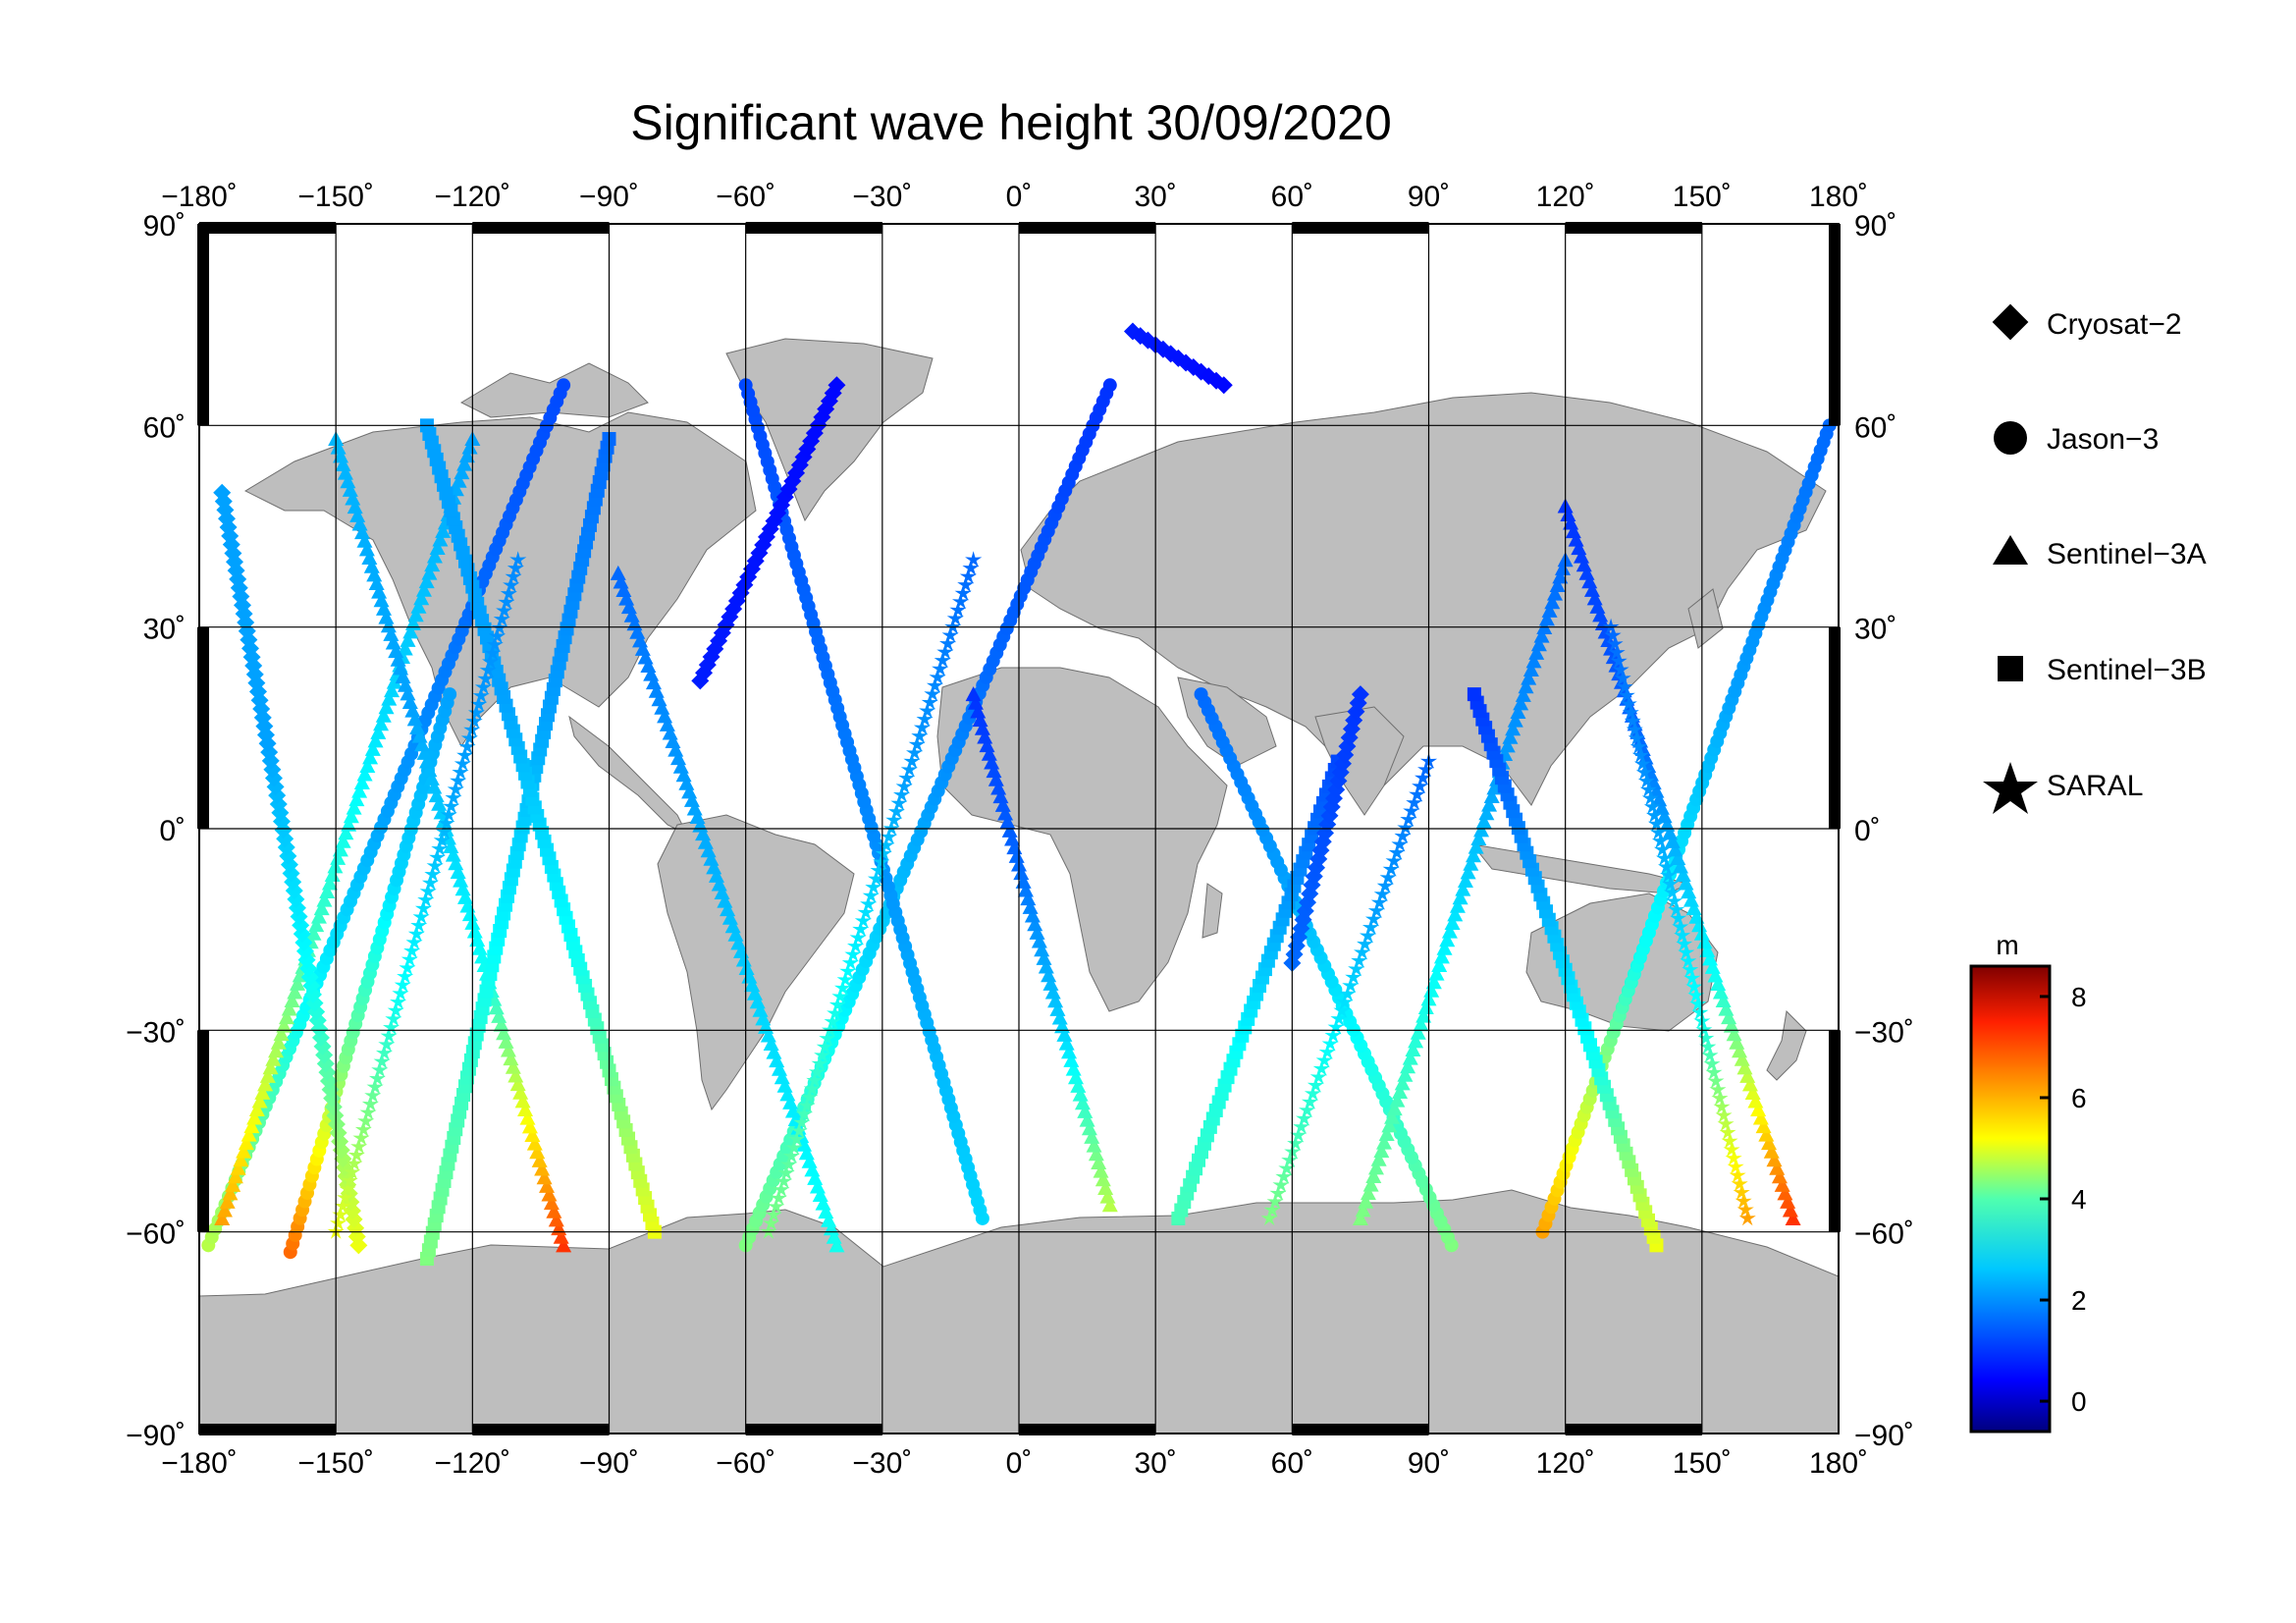  Describe the element at coordinates (2079, 1098) in the screenshot. I see `colorbar-tick-label: 6` at that location.